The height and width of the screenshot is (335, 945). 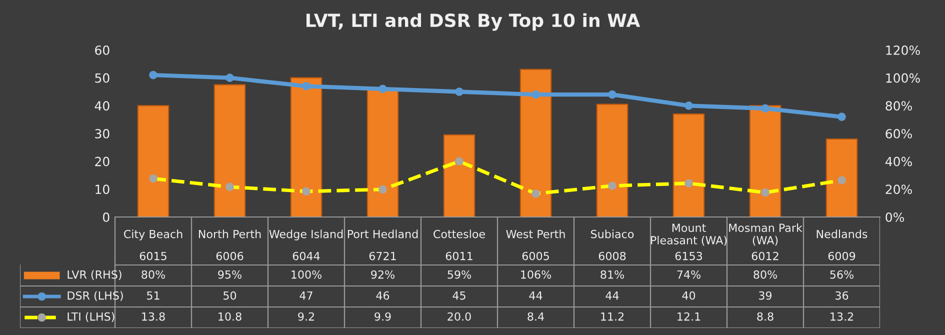 What do you see at coordinates (306, 295) in the screenshot?
I see `data-label: 47` at bounding box center [306, 295].